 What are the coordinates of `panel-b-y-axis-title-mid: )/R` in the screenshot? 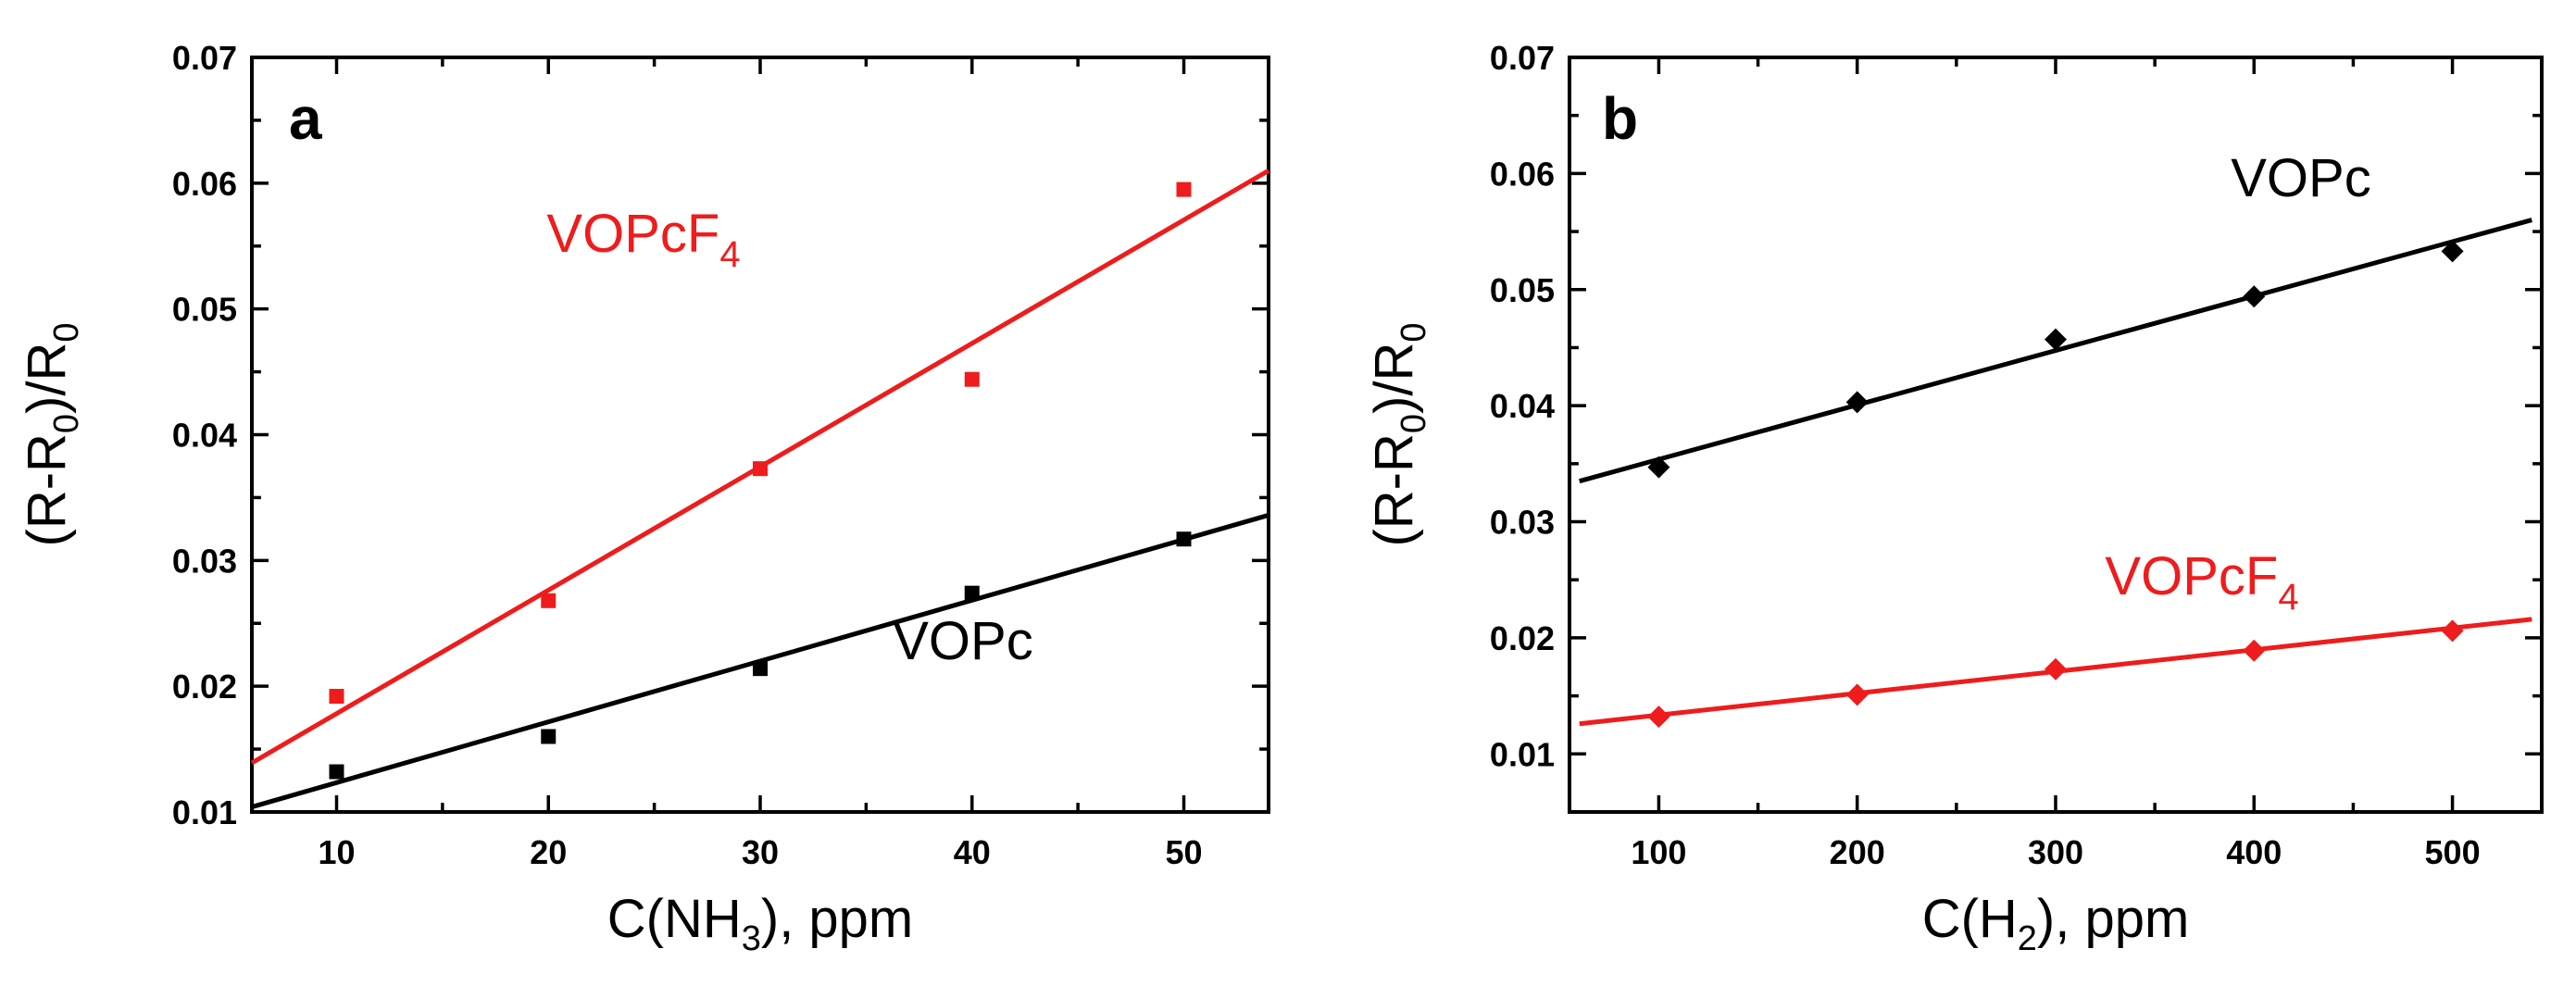 It's located at (1394, 378).